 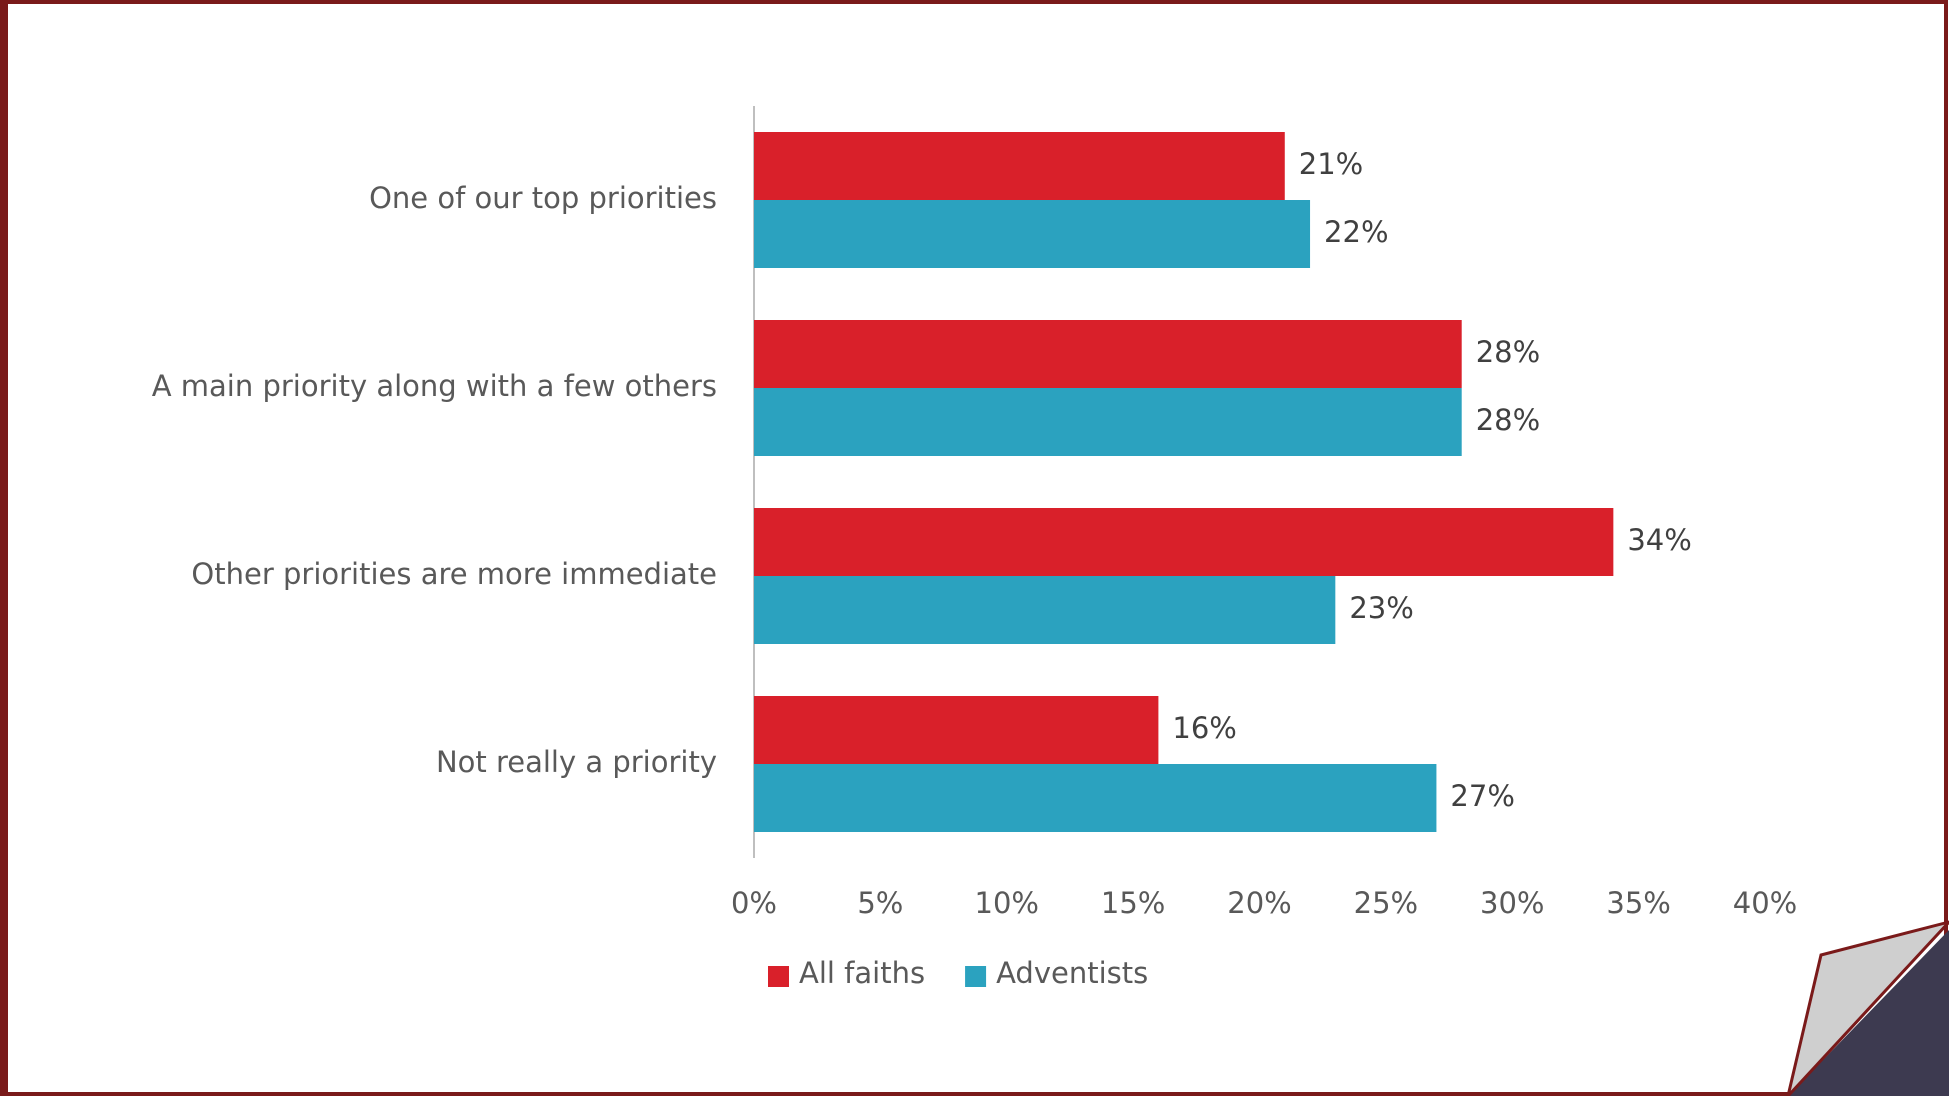 What do you see at coordinates (880, 903) in the screenshot?
I see `x-tick-label: 5%` at bounding box center [880, 903].